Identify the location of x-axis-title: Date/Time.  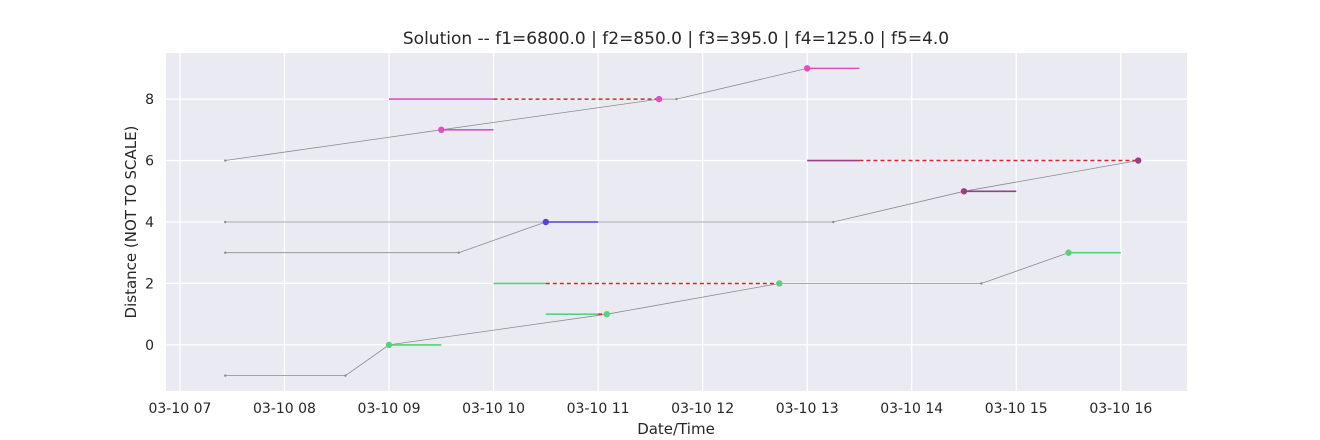
(676, 429).